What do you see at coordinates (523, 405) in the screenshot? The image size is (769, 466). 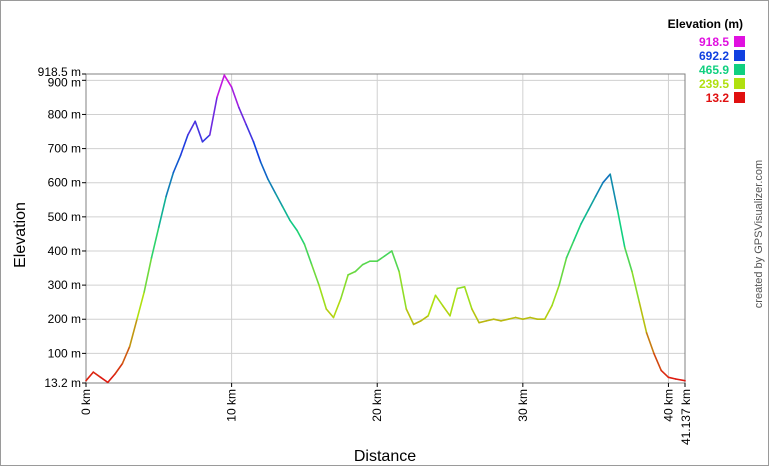 I see `x-tick-label: 30 km` at bounding box center [523, 405].